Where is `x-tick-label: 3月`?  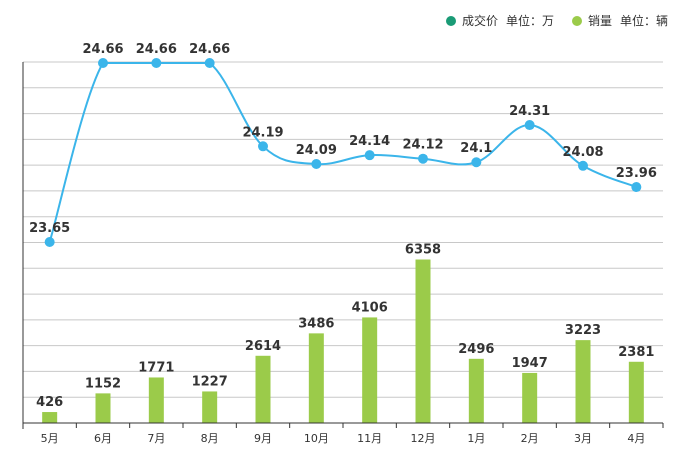
x-tick-label: 3月 is located at coordinates (583, 438).